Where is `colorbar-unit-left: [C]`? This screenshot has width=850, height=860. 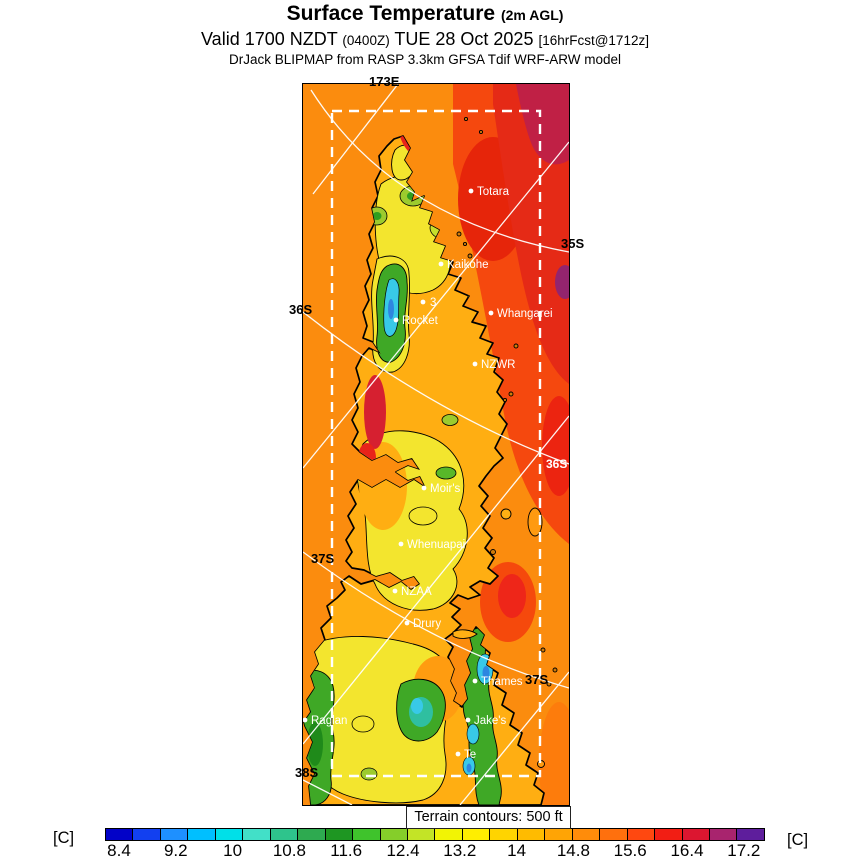
colorbar-unit-left: [C] is located at coordinates (64, 838).